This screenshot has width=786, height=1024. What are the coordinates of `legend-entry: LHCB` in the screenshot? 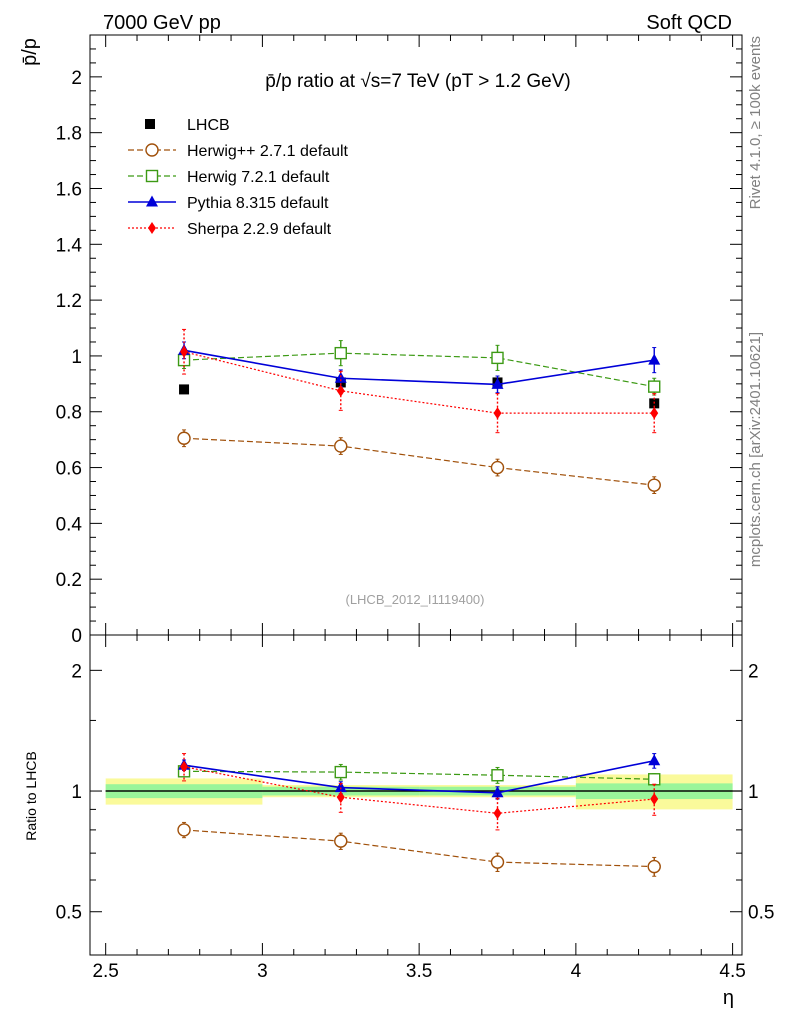 It's located at (187, 125).